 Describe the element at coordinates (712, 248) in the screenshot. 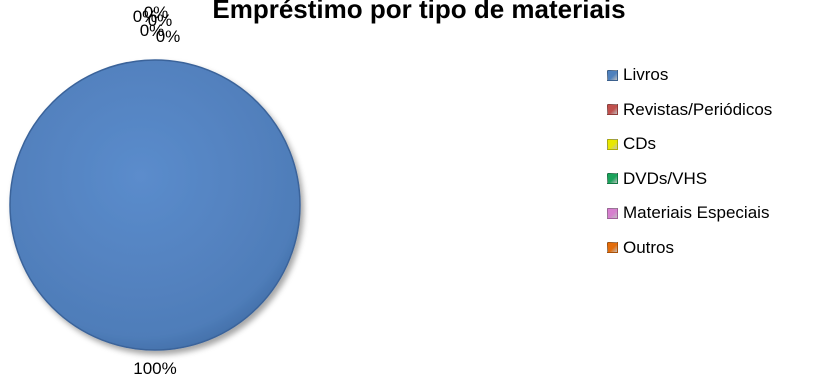

I see `legend-item: Outros` at that location.